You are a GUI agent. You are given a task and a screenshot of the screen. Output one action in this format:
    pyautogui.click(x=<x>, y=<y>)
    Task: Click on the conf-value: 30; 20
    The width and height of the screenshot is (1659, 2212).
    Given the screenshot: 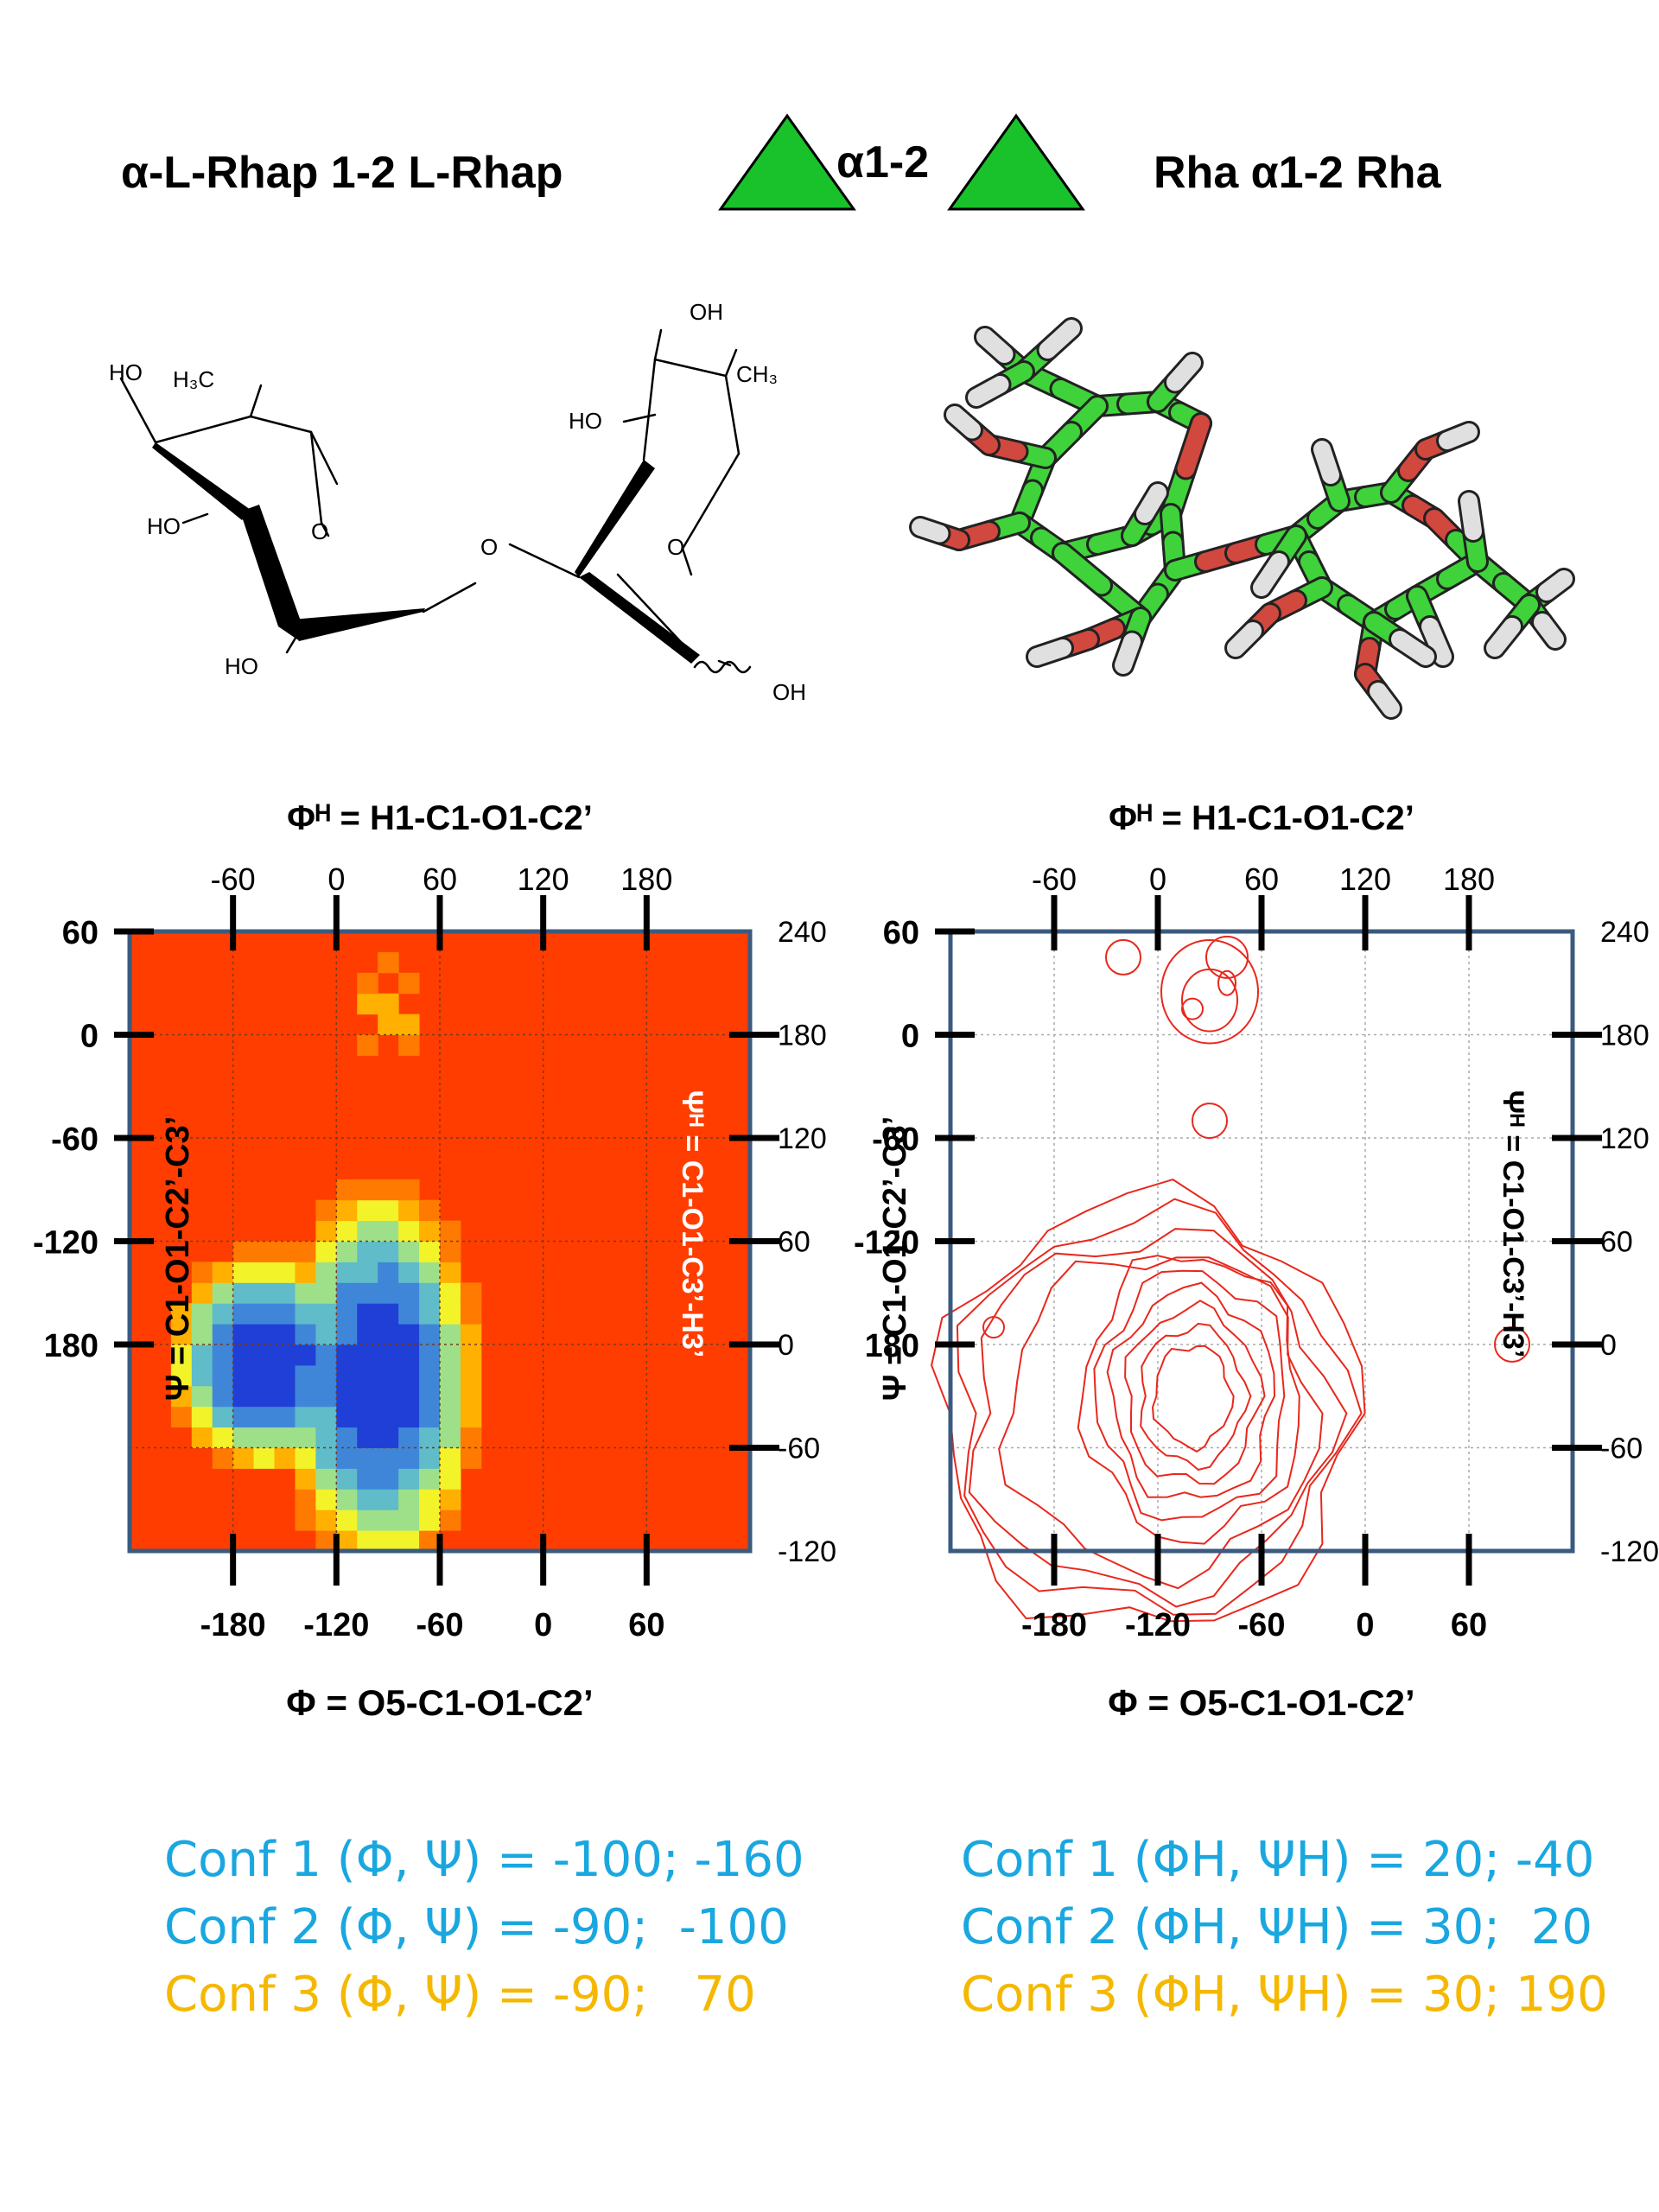 What is the action you would take?
    pyautogui.click(x=1507, y=1927)
    